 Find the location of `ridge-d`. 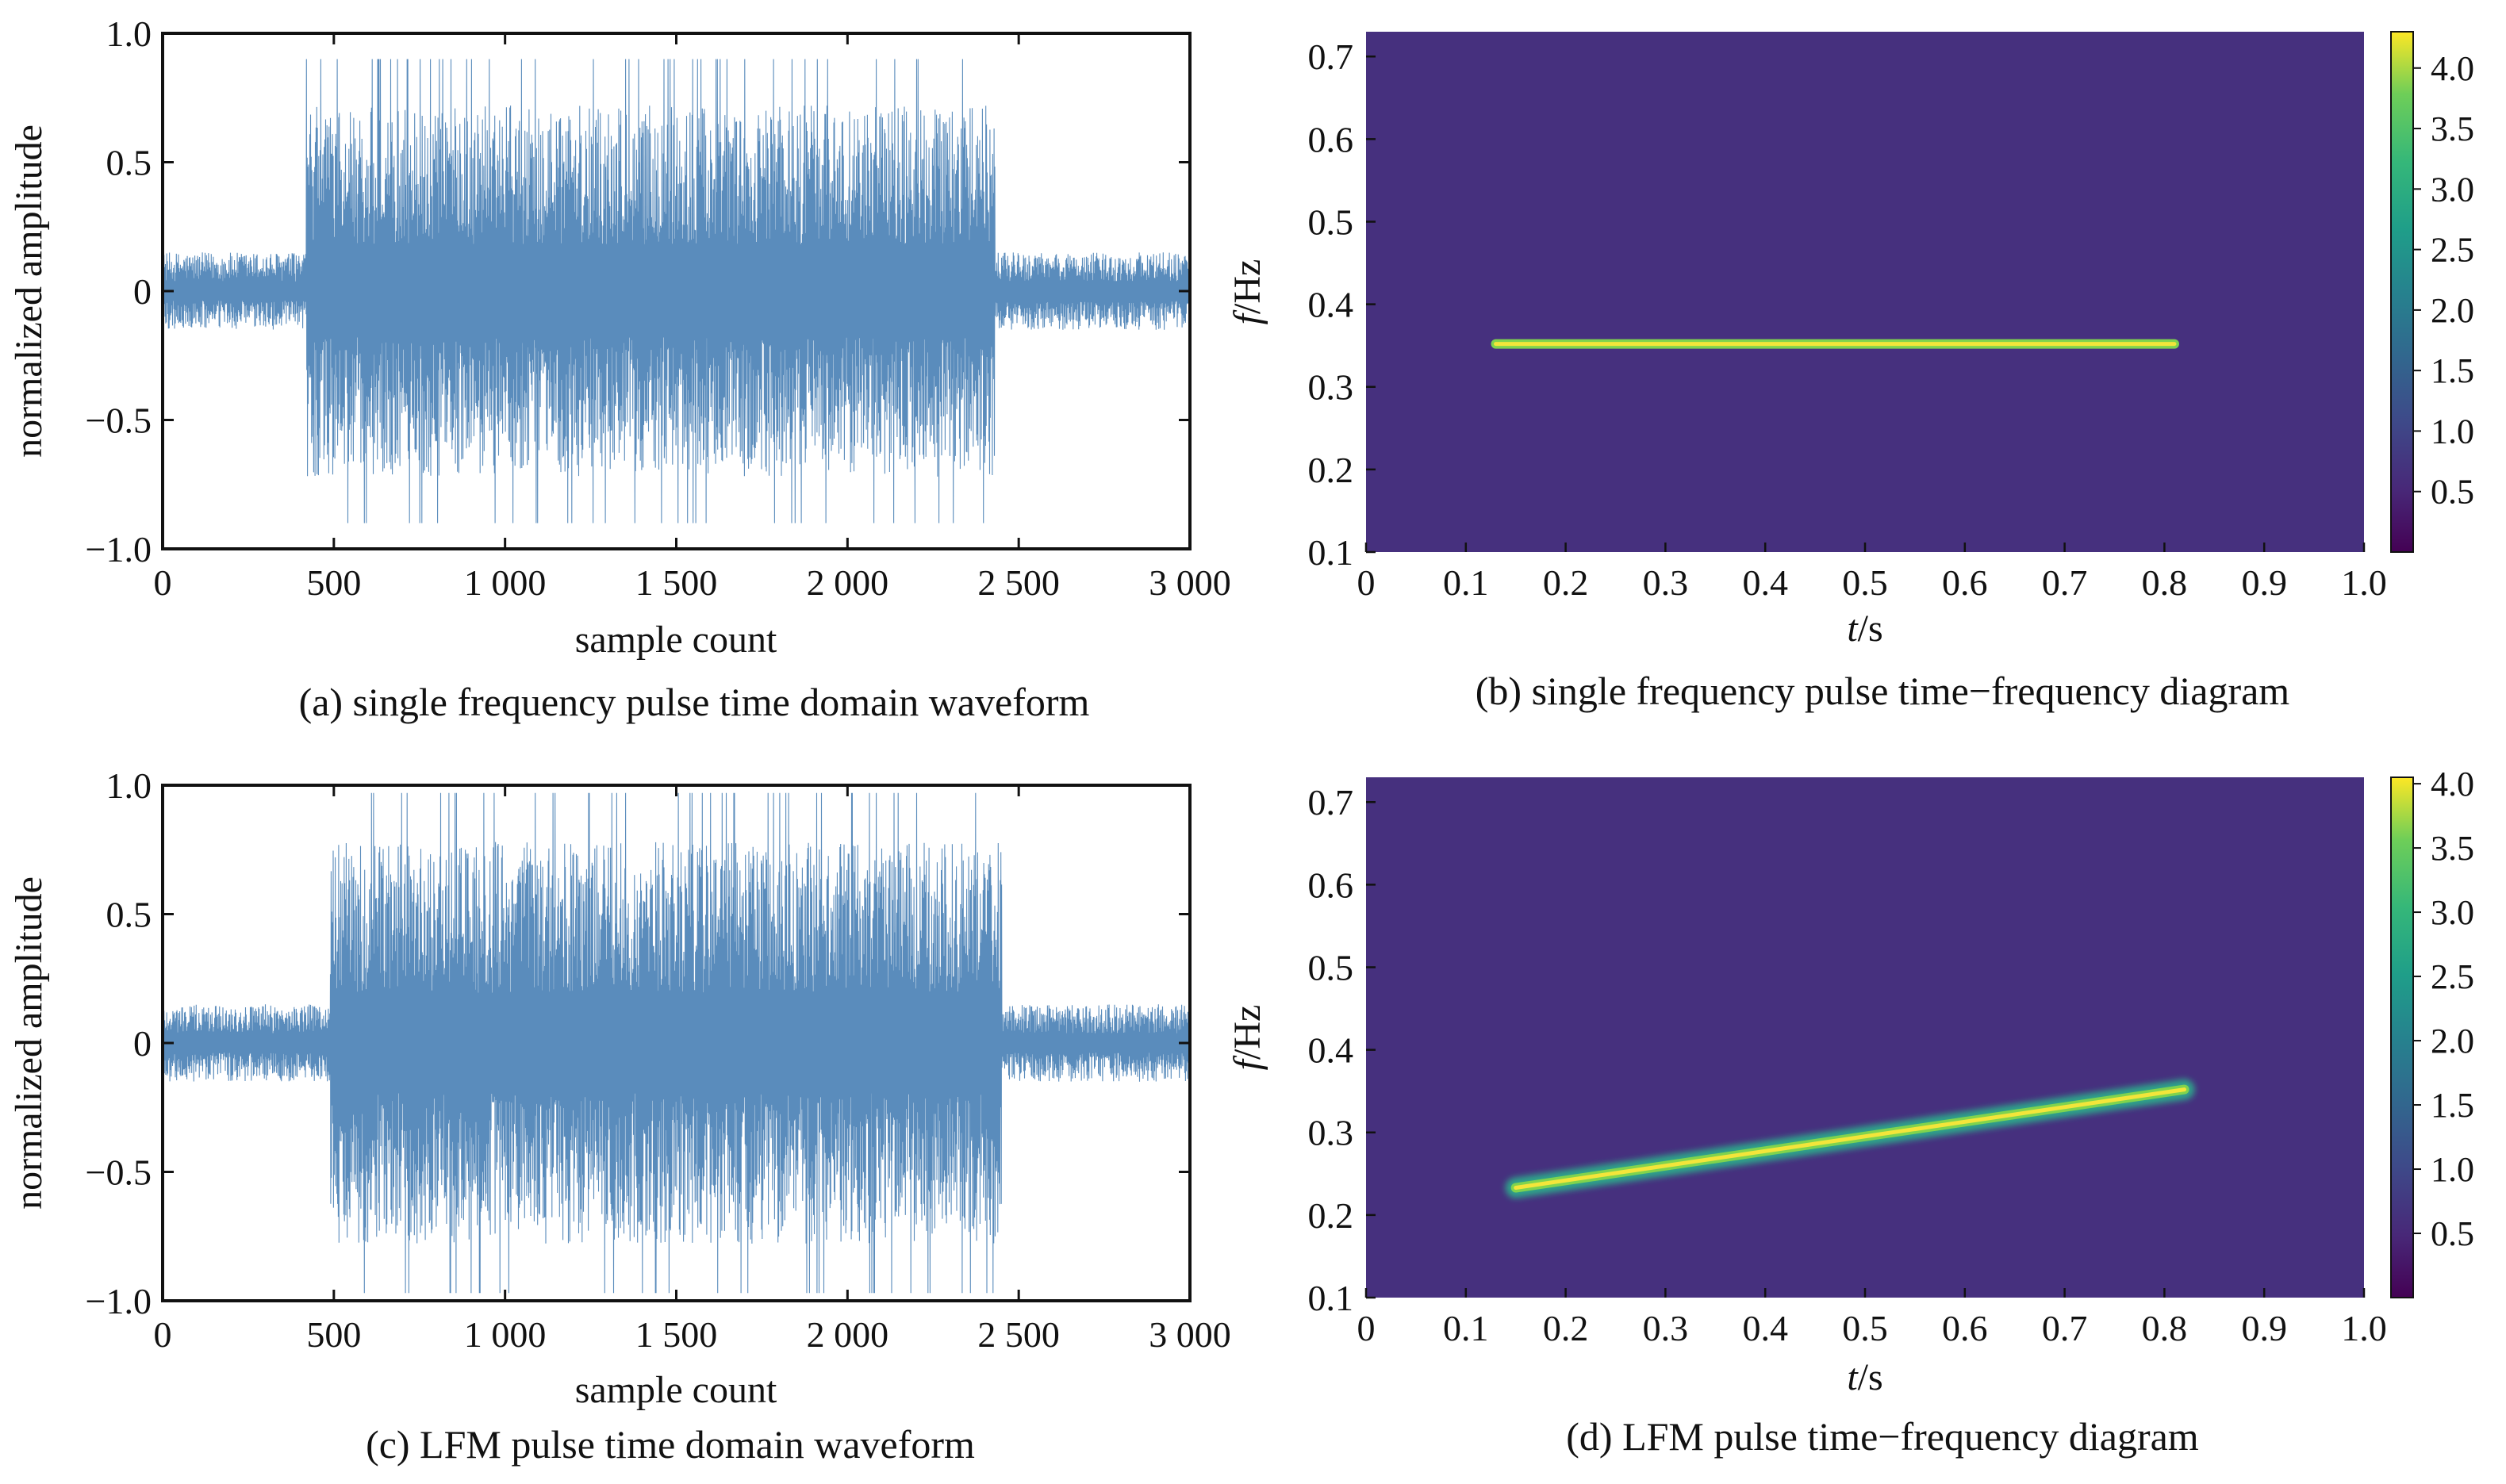

ridge-d is located at coordinates (1850, 1138).